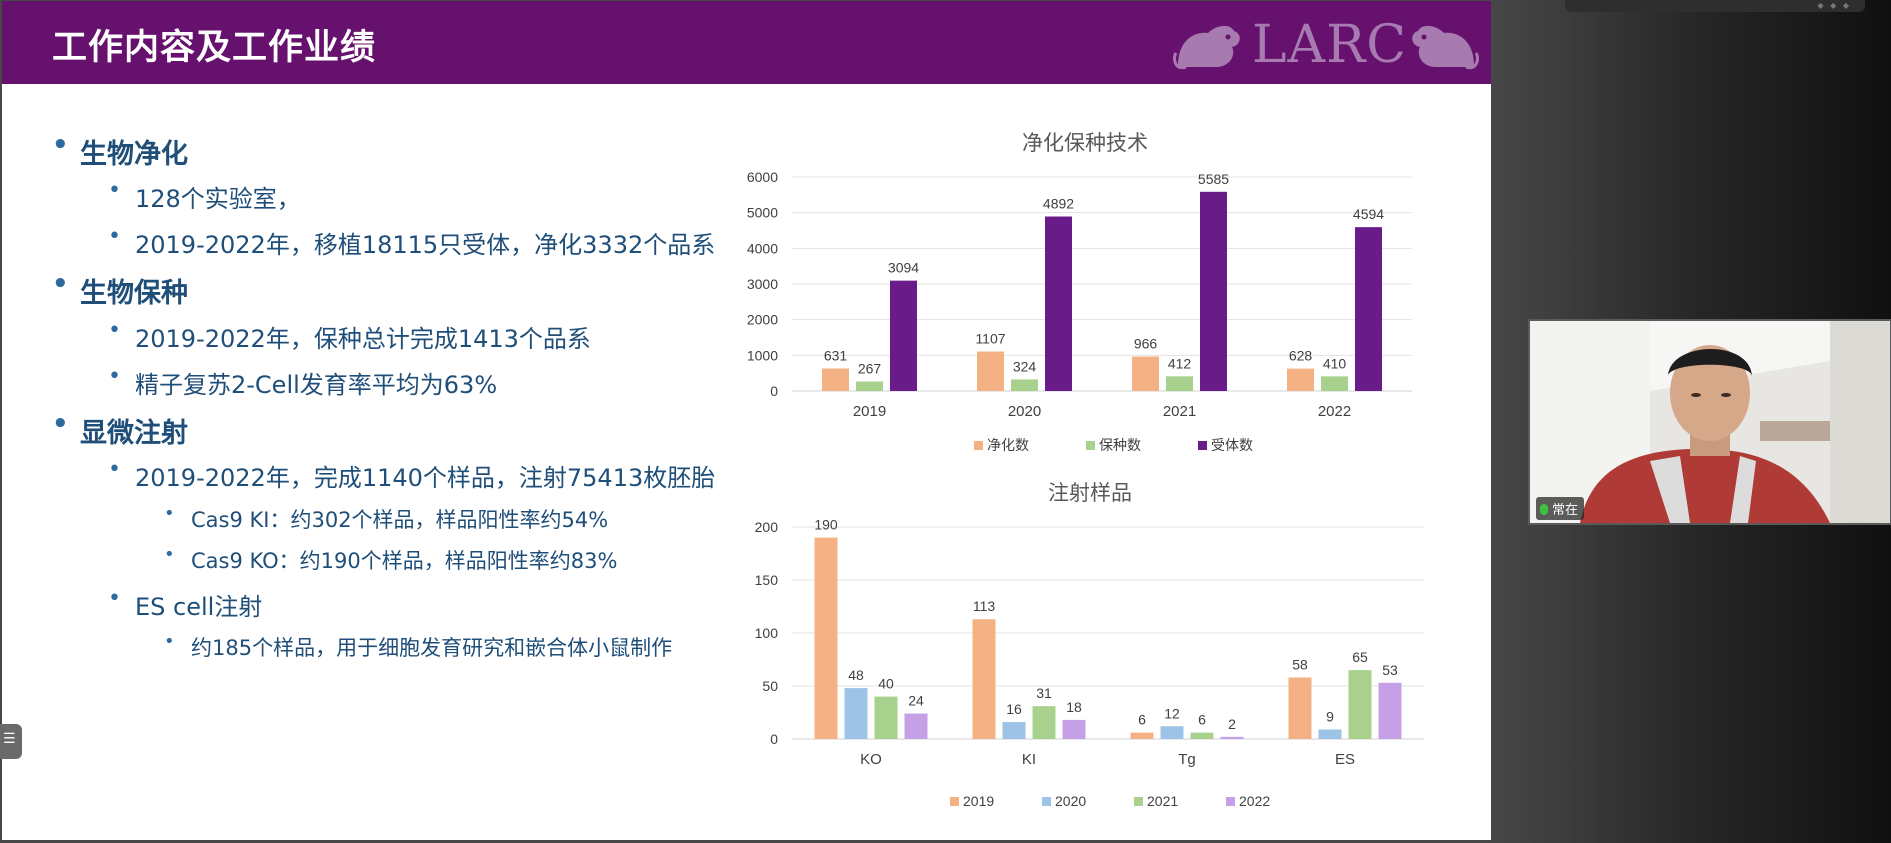 This screenshot has height=843, width=1891. Describe the element at coordinates (134, 293) in the screenshot. I see `bullet-text: 生物保种` at that location.